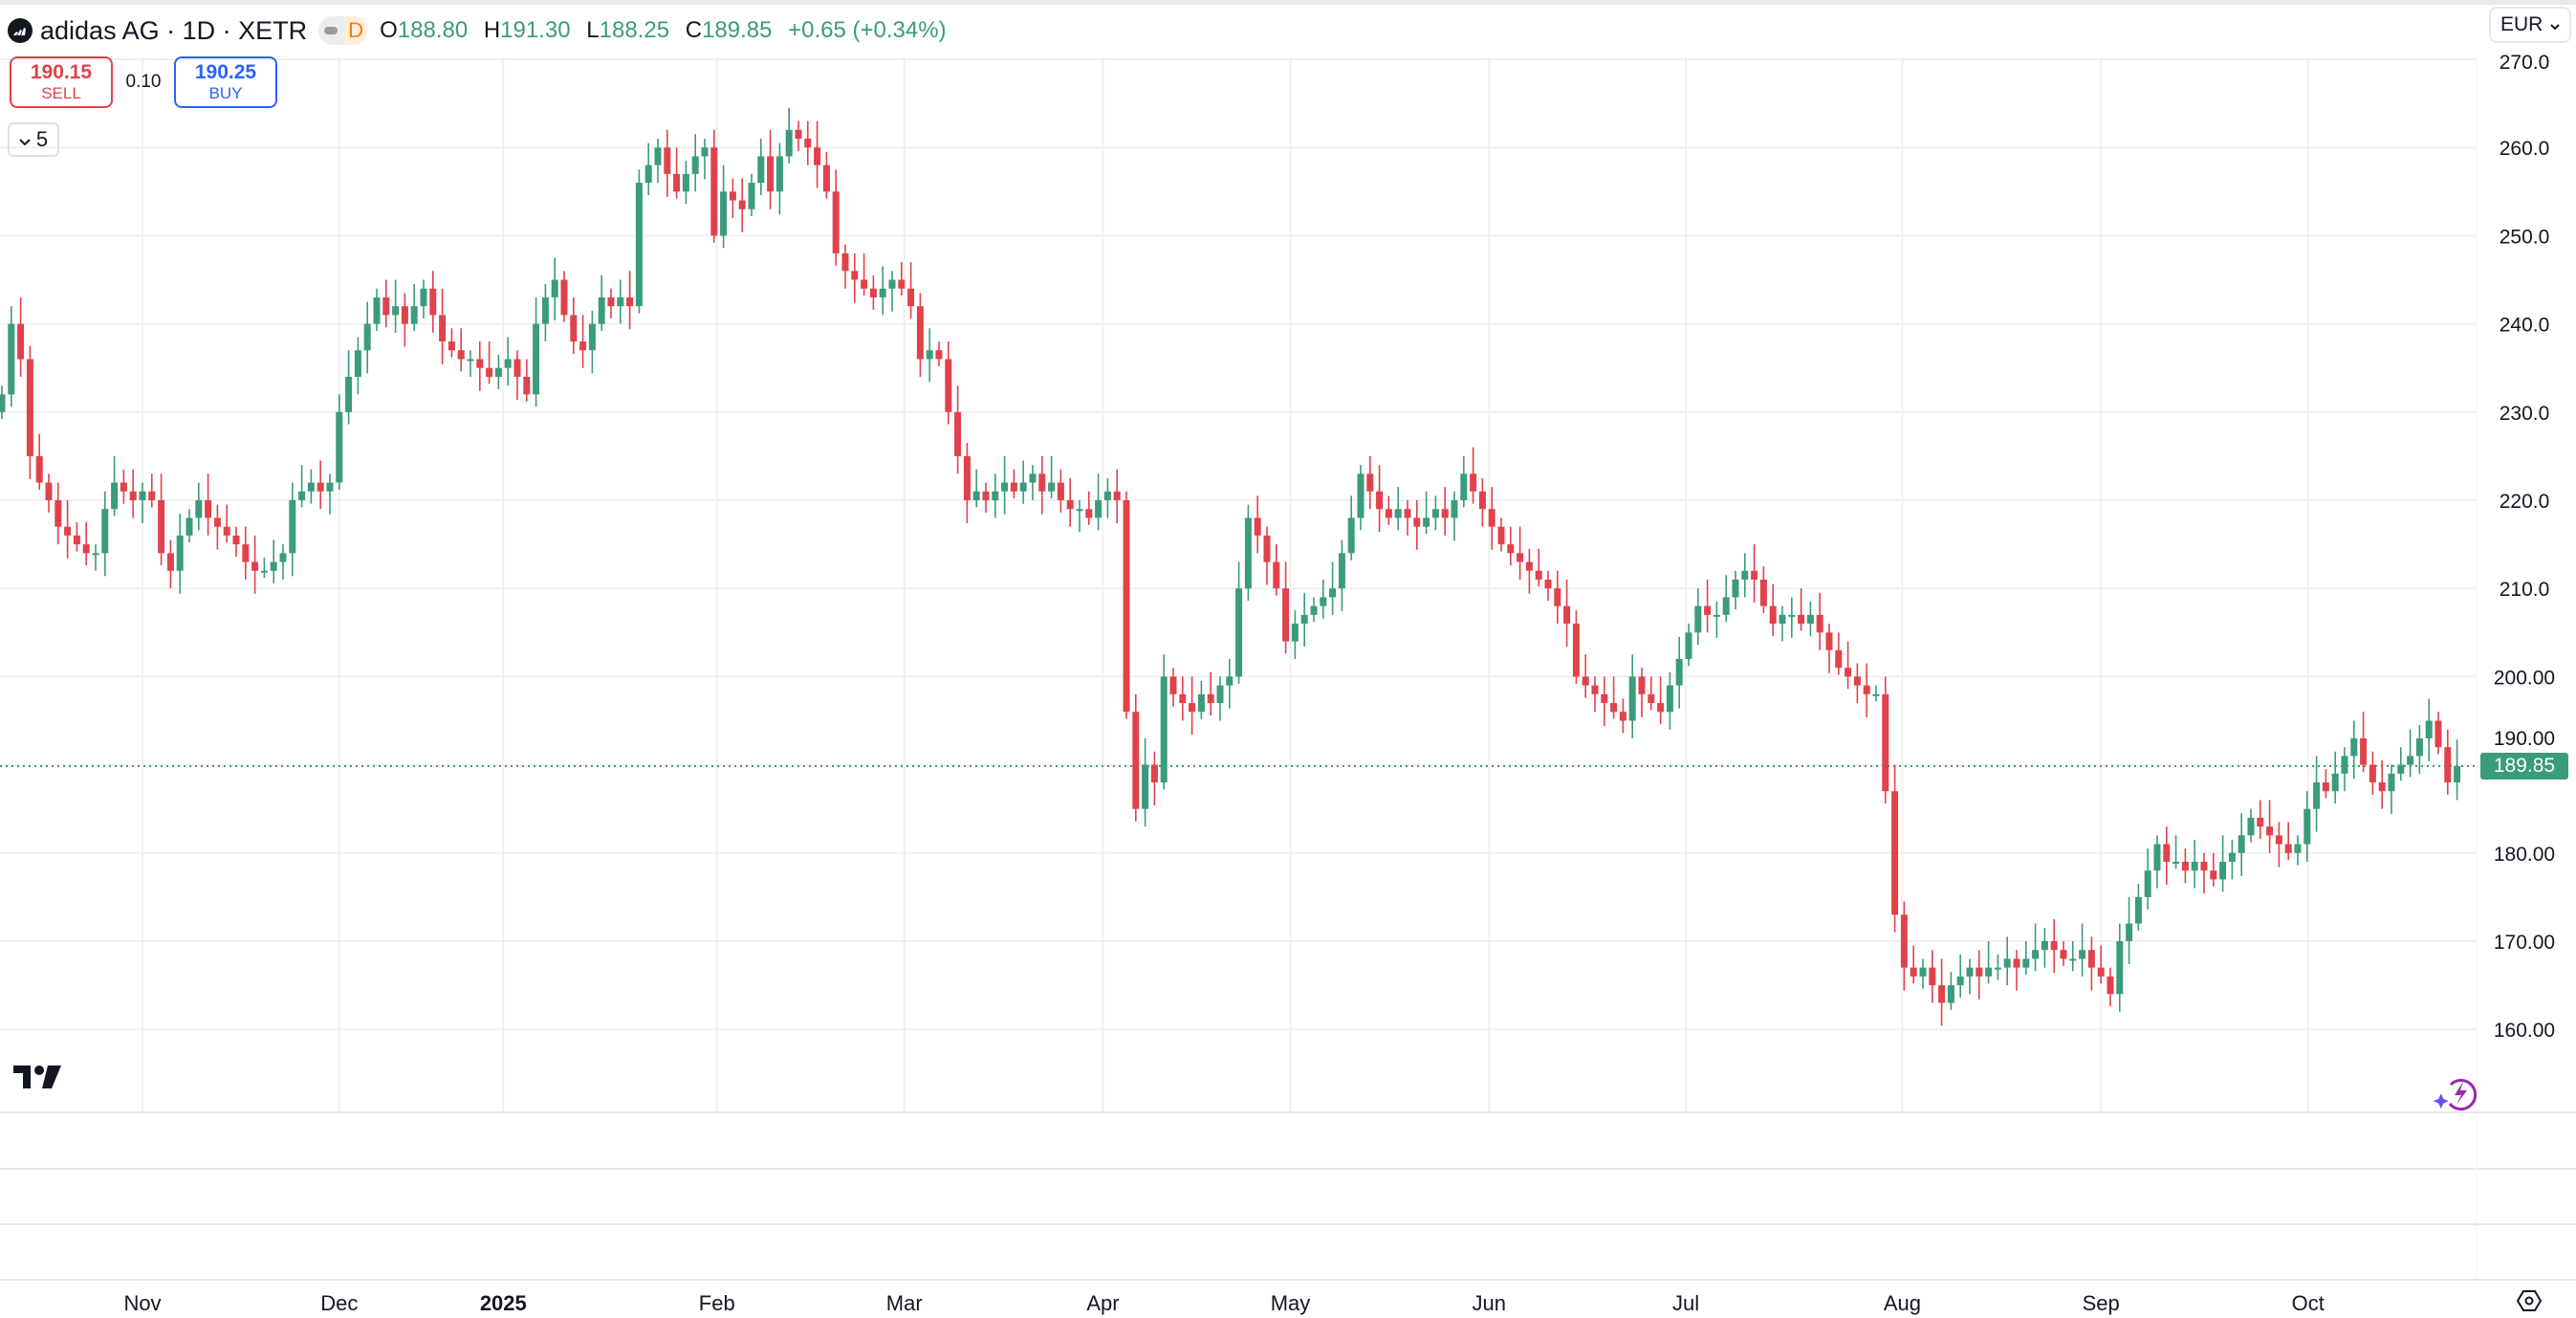 The height and width of the screenshot is (1318, 2576). Describe the element at coordinates (2525, 237) in the screenshot. I see `y-tick-label: 250.0` at that location.